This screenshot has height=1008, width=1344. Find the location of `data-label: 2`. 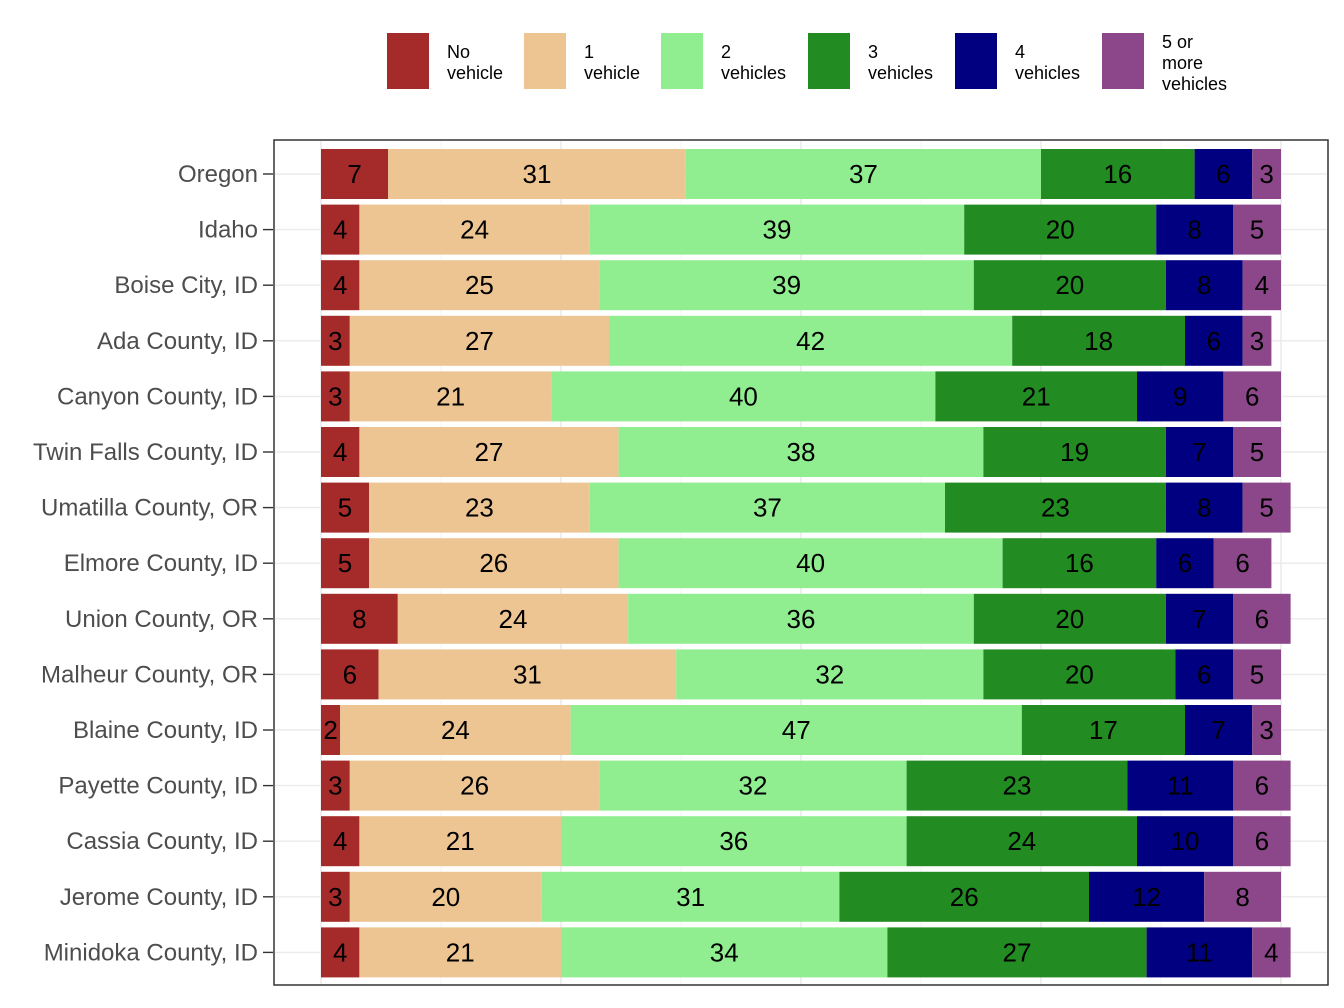

data-label: 2 is located at coordinates (330, 730).